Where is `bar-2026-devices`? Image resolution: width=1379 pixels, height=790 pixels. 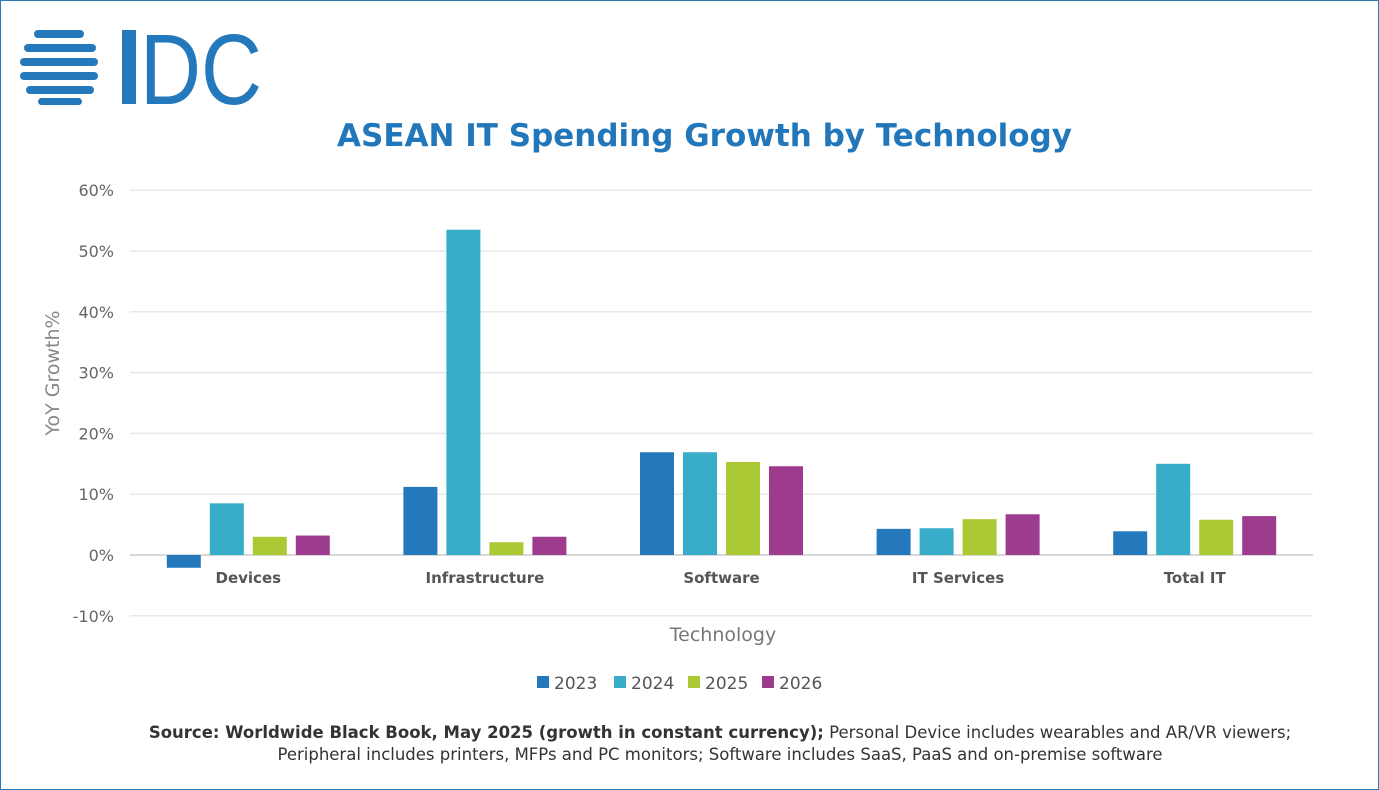
bar-2026-devices is located at coordinates (312, 545).